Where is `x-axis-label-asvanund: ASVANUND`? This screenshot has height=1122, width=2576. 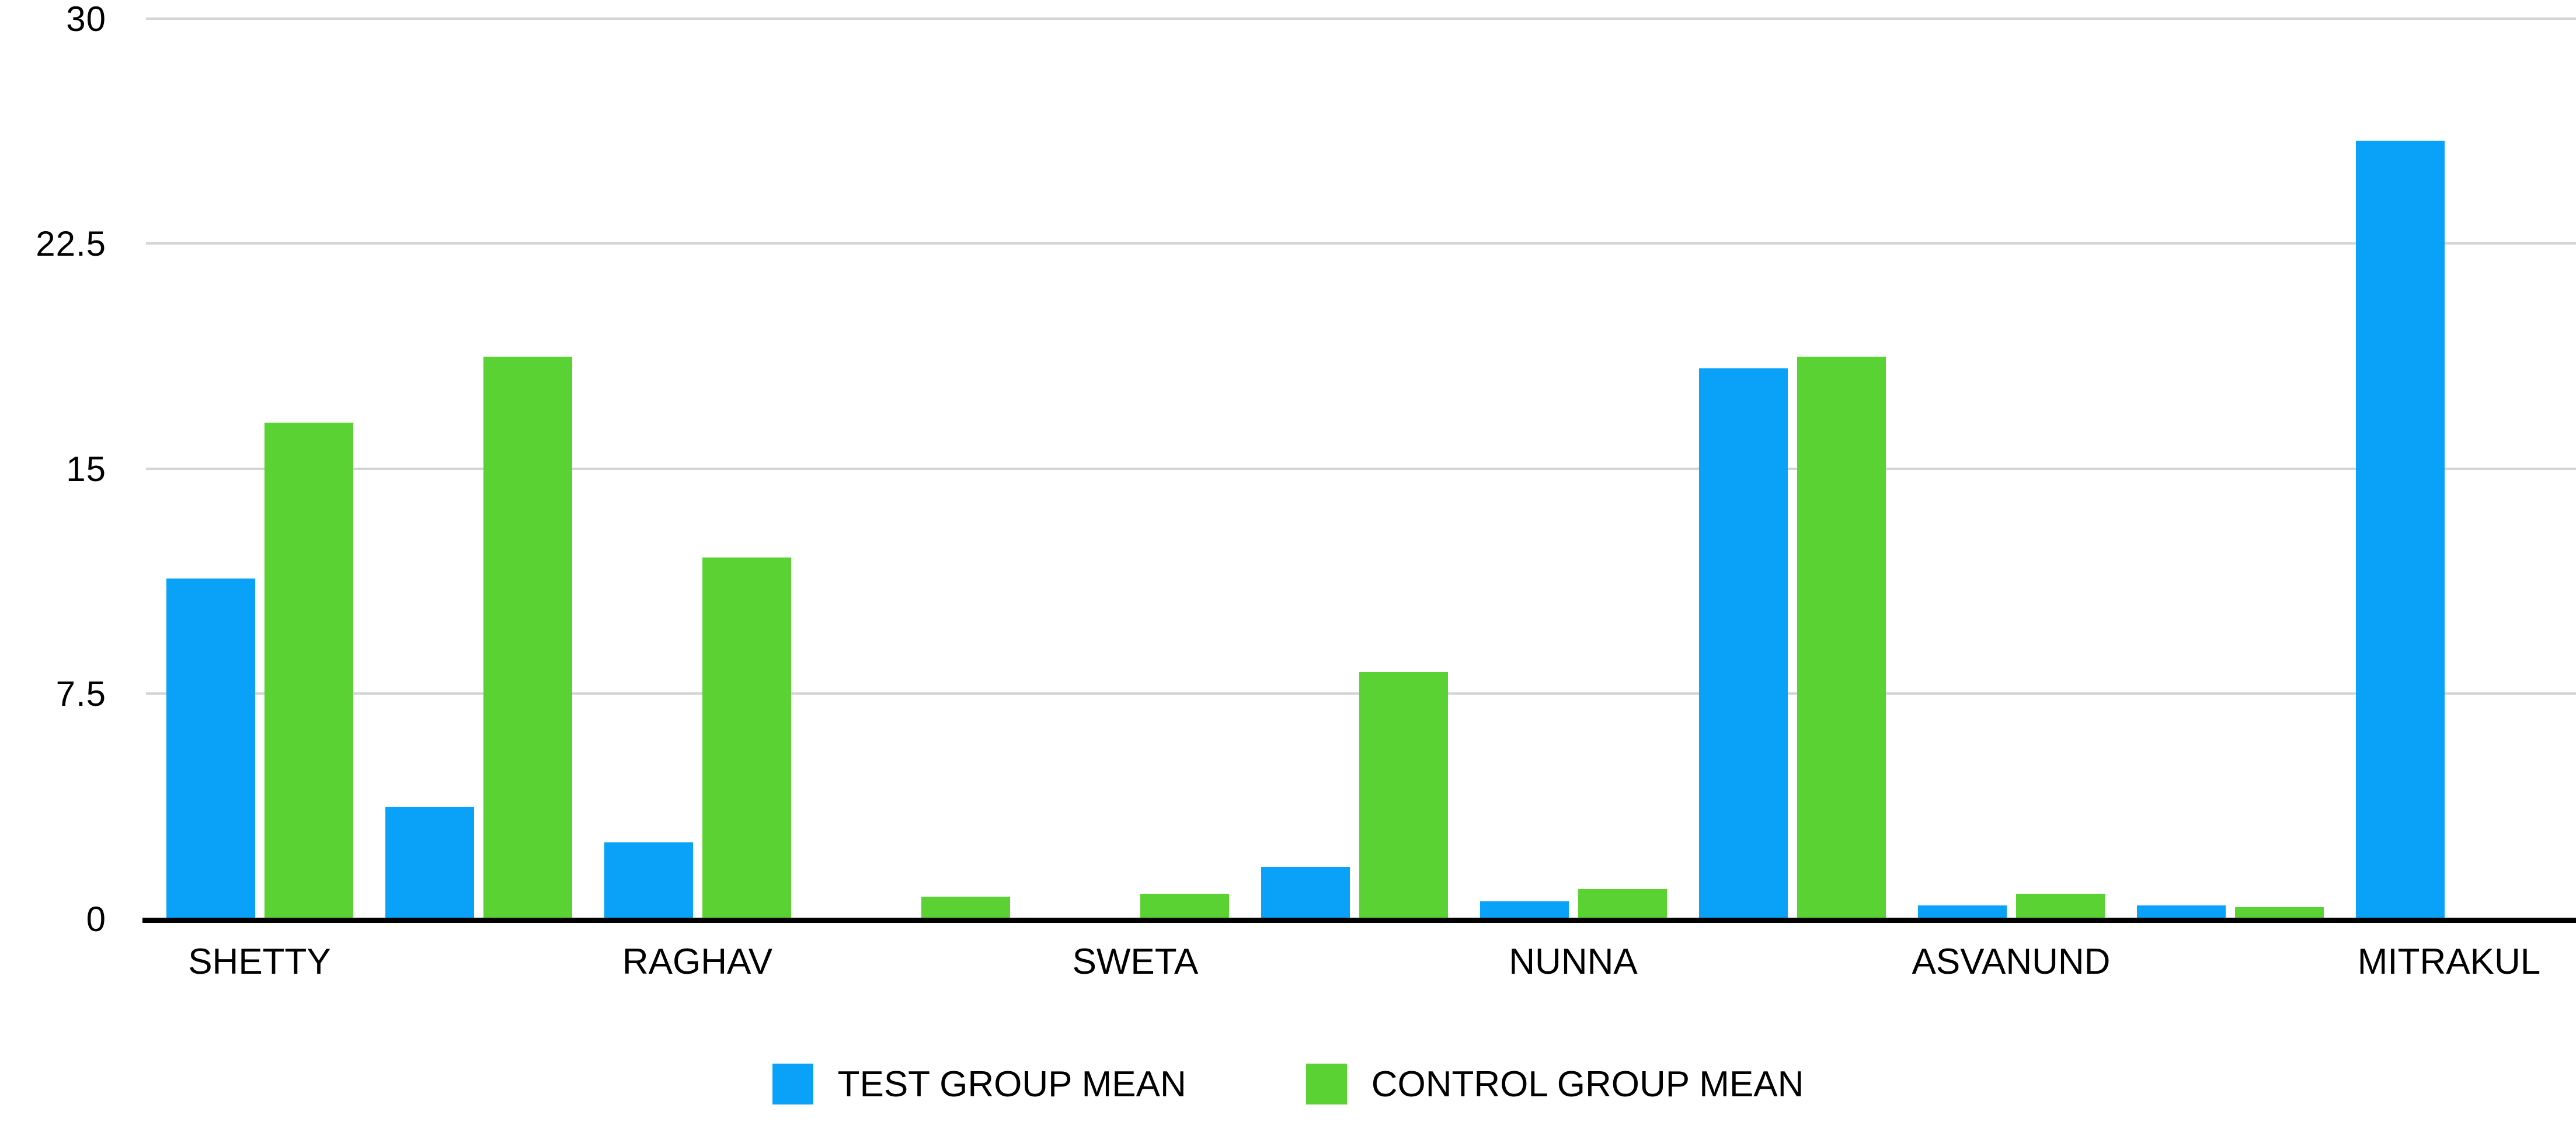 x-axis-label-asvanund: ASVANUND is located at coordinates (2011, 962).